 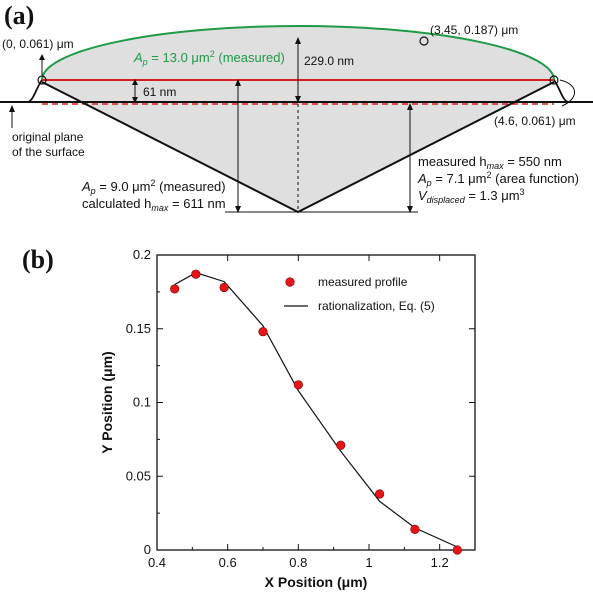 I want to click on y-axis-label: Y Position (μm), so click(x=107, y=402).